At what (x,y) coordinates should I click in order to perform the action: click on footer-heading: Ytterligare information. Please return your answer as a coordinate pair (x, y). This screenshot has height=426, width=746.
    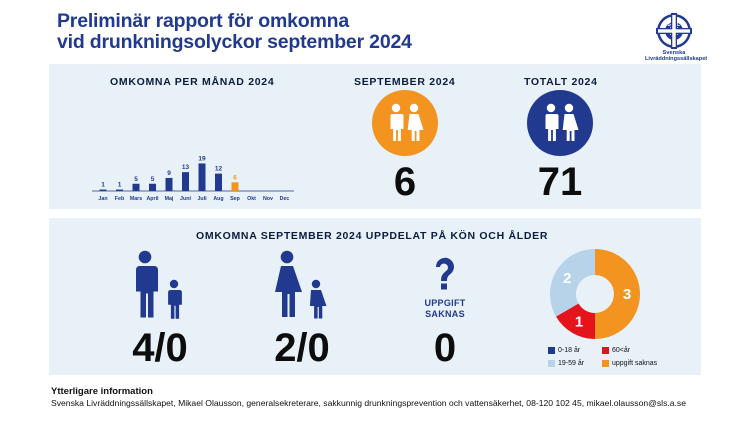
    Looking at the image, I should click on (102, 391).